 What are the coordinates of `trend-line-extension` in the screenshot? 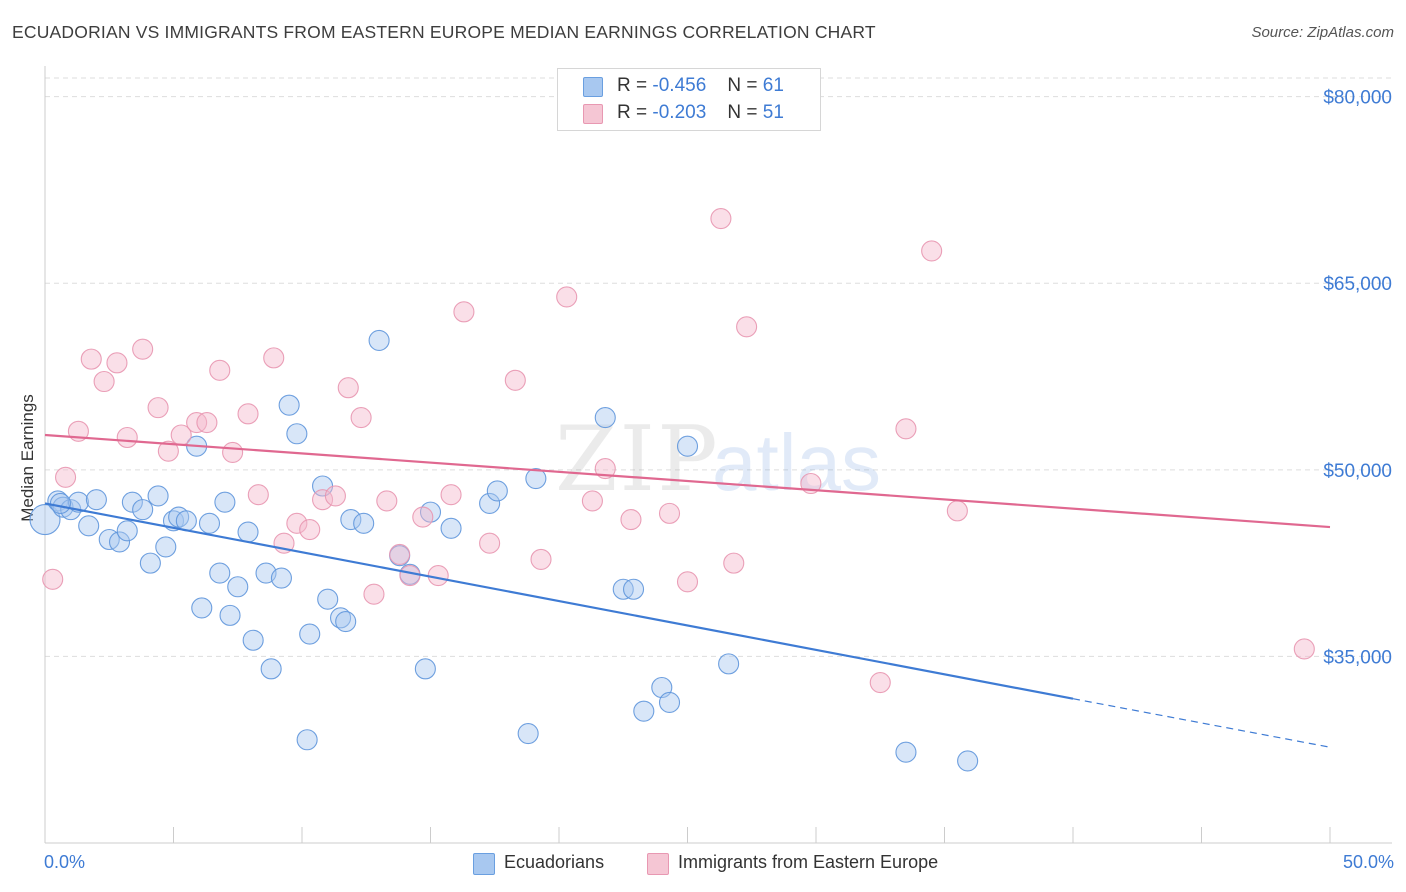 It's located at (1201, 723).